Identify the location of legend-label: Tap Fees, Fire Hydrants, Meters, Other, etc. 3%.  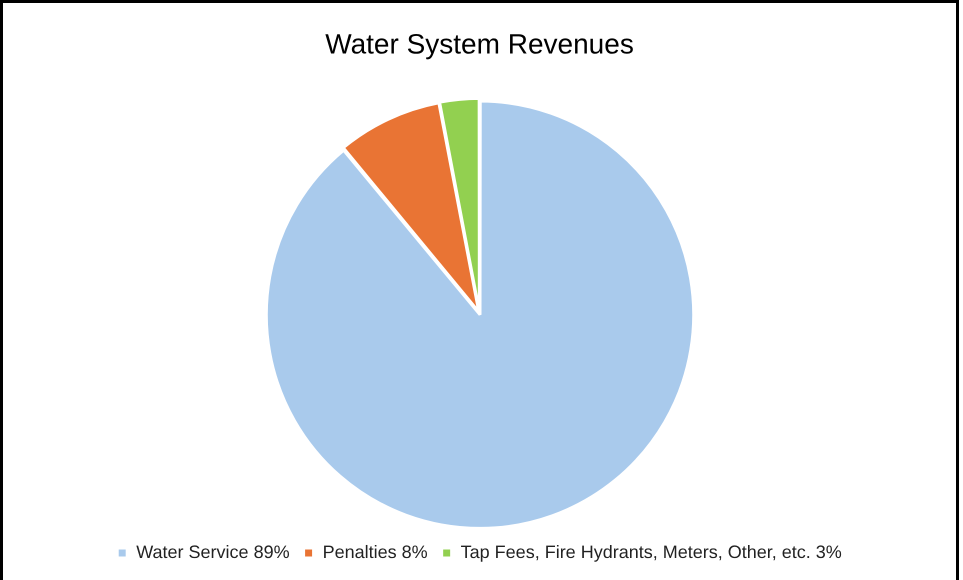
(651, 552).